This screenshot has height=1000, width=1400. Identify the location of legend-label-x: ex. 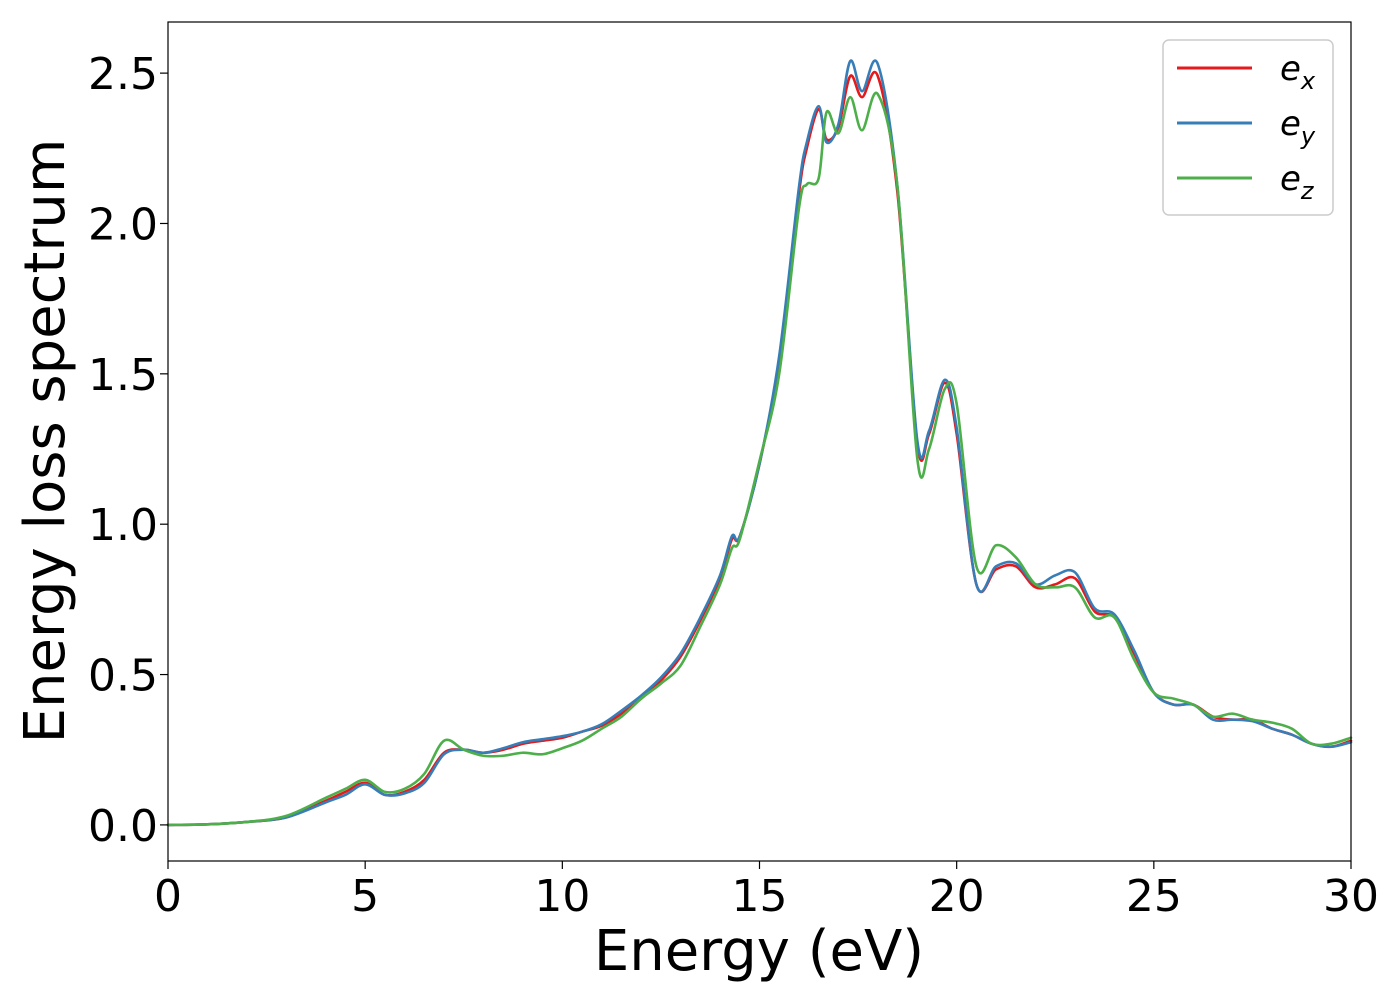
(1298, 72).